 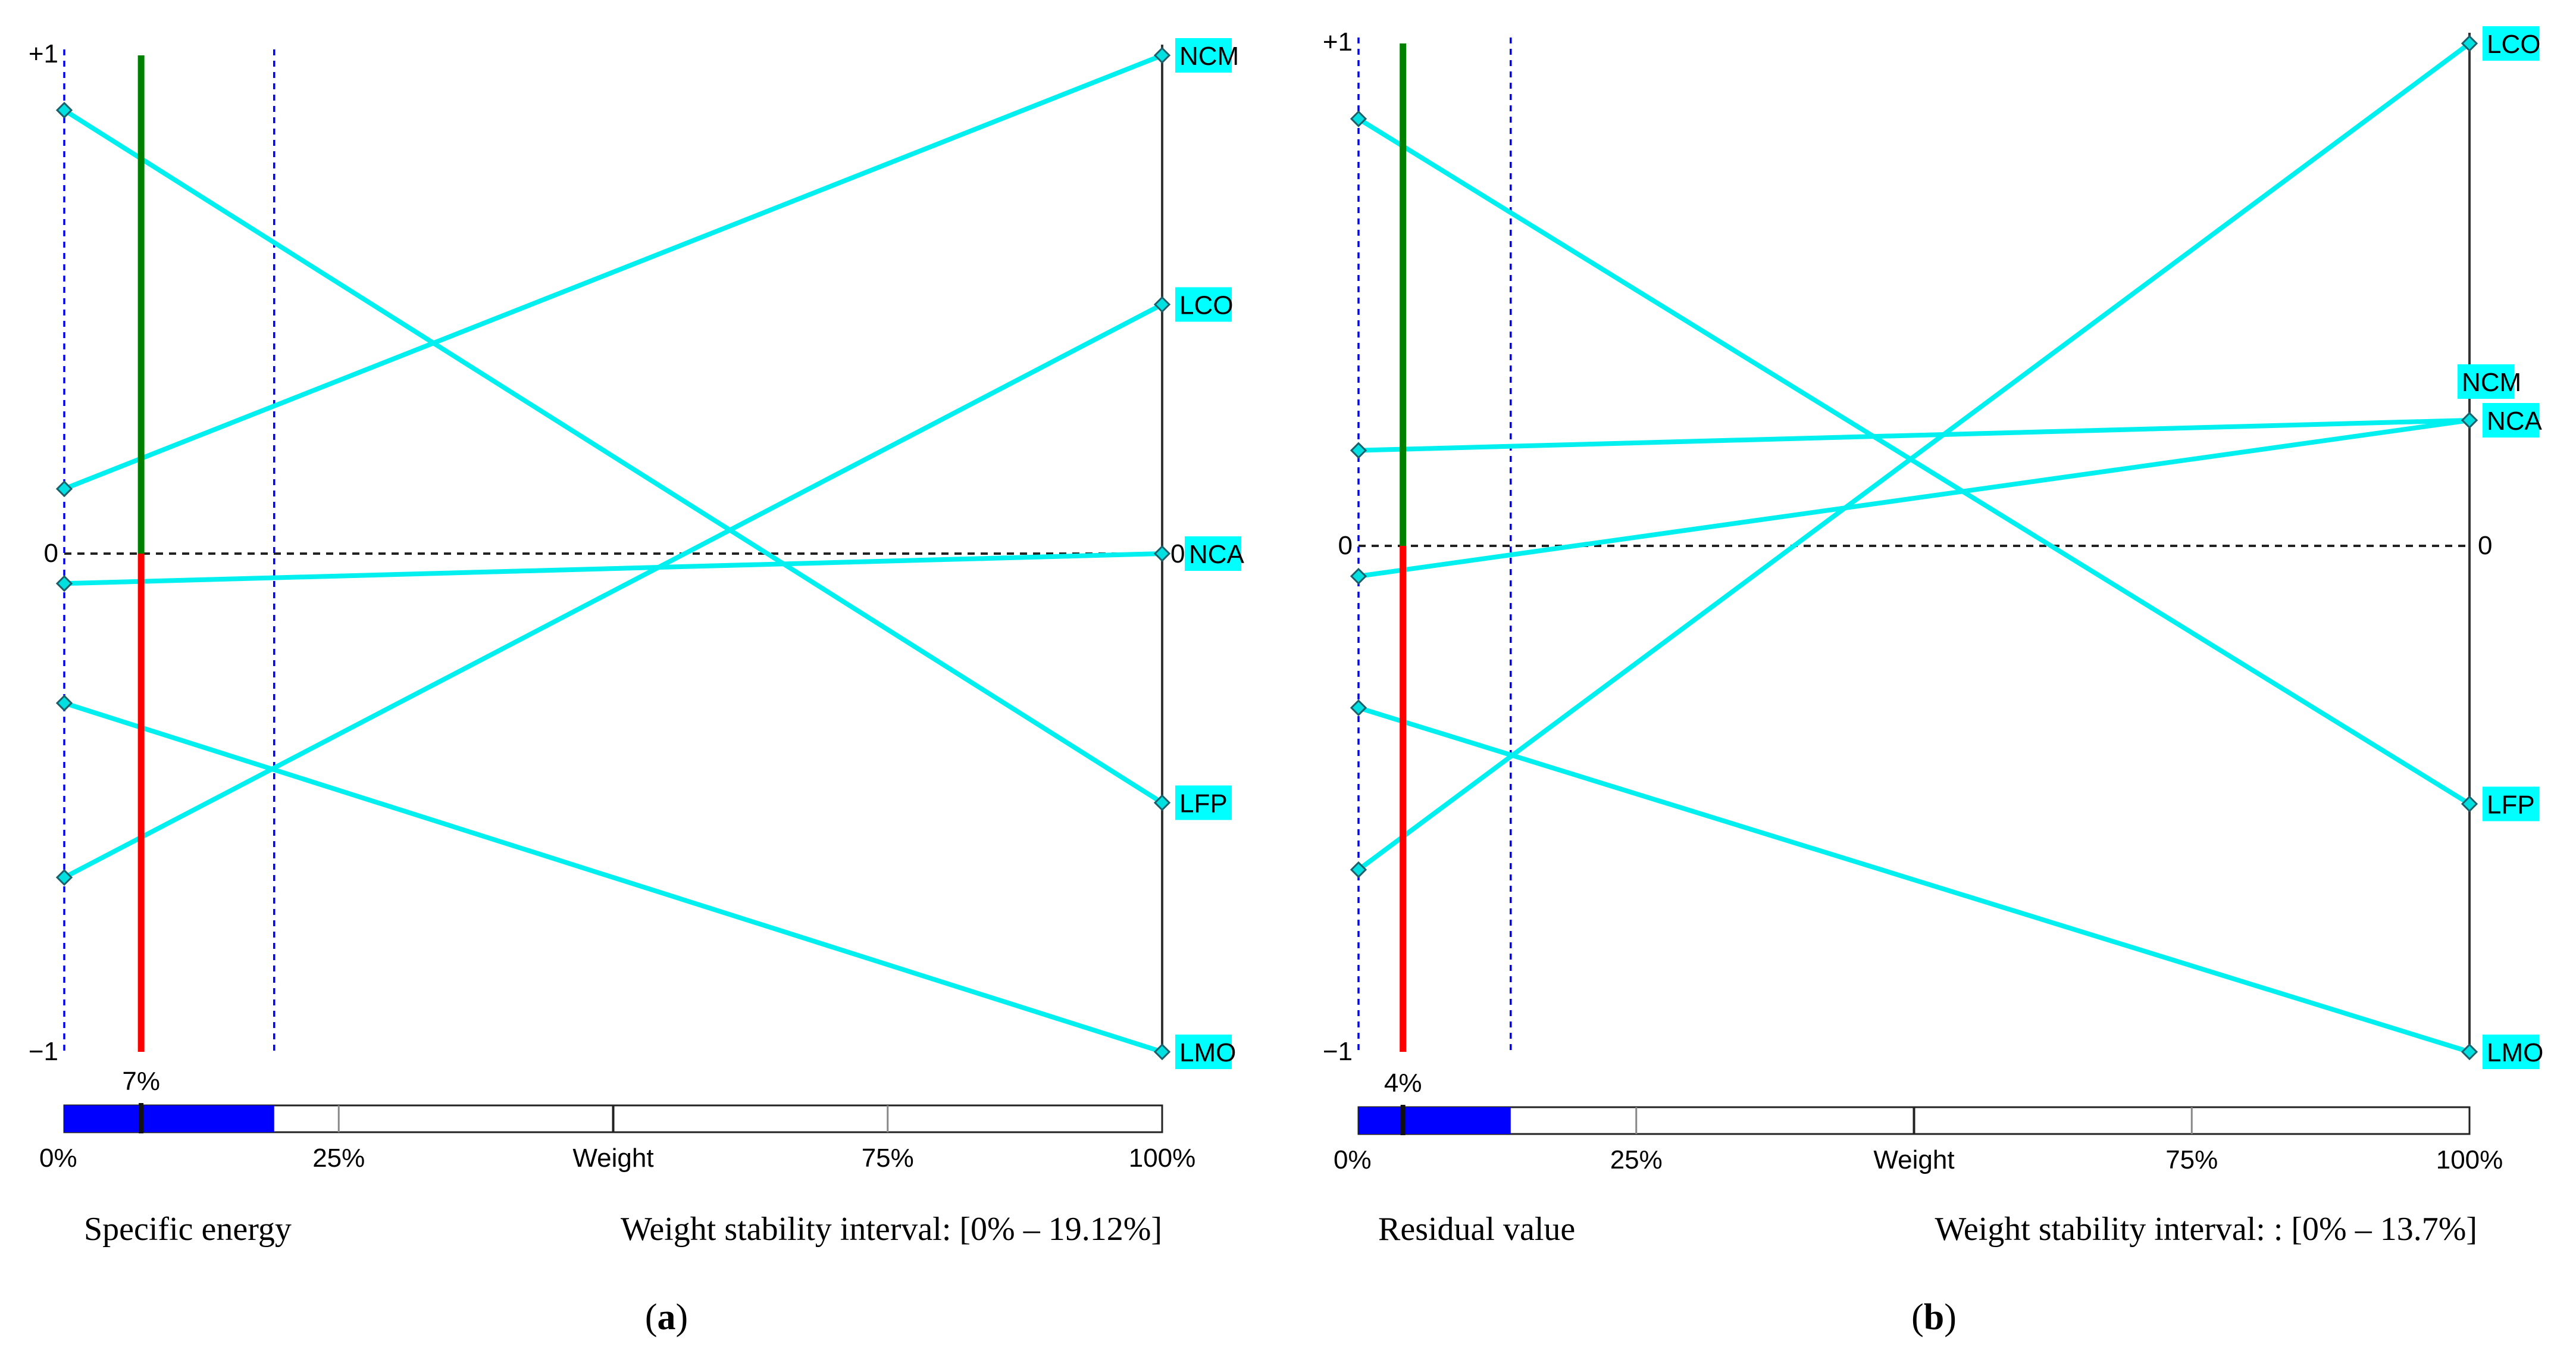 I want to click on caption-letter: a, so click(x=667, y=1317).